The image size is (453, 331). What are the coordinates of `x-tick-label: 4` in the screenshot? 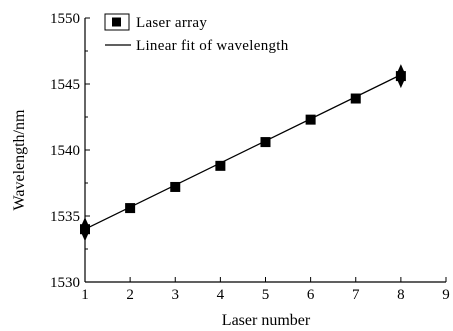 It's located at (221, 295).